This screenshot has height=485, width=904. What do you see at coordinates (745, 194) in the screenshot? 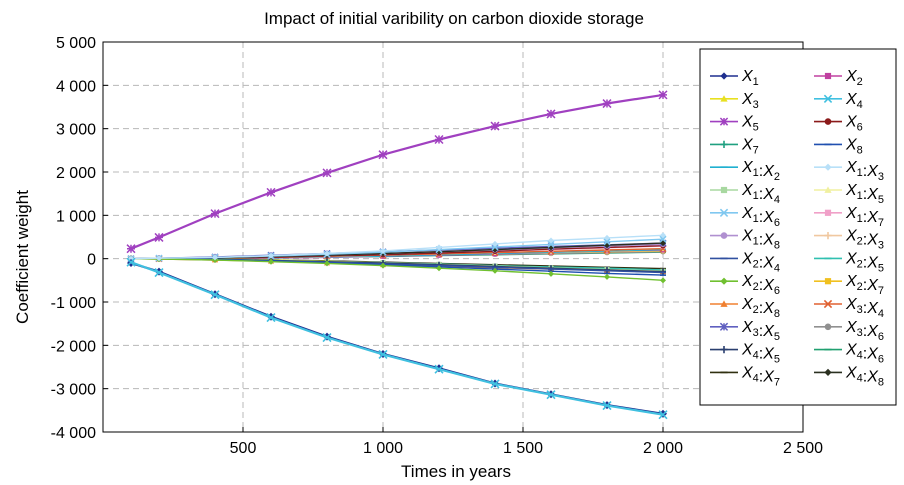
I see `legend-item: X1:X4` at bounding box center [745, 194].